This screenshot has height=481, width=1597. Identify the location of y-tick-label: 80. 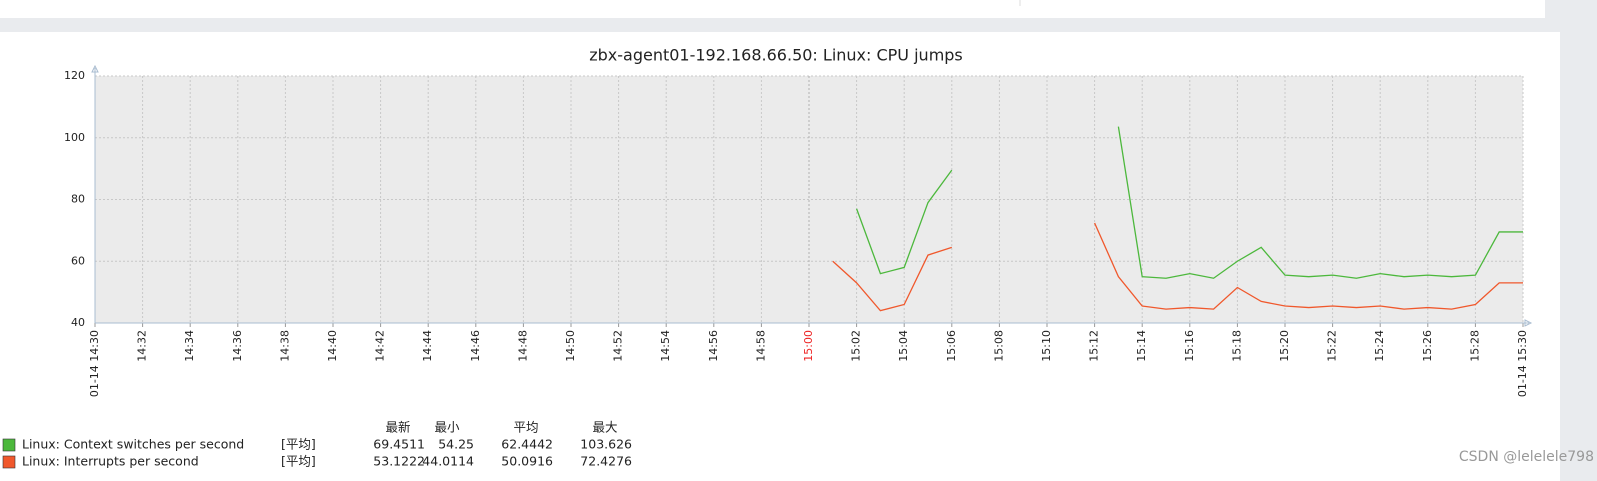
(78, 199).